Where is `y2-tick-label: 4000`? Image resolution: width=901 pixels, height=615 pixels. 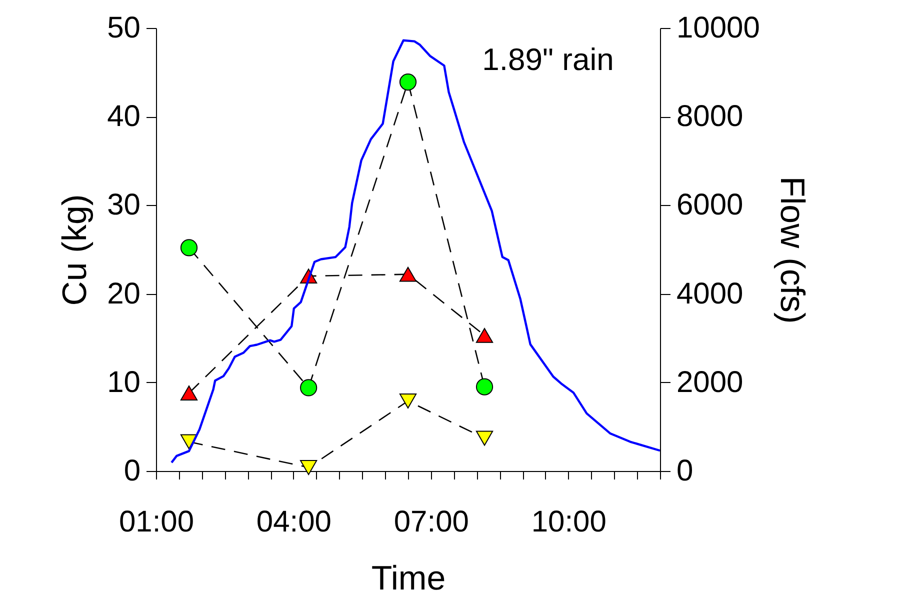
y2-tick-label: 4000 is located at coordinates (710, 293).